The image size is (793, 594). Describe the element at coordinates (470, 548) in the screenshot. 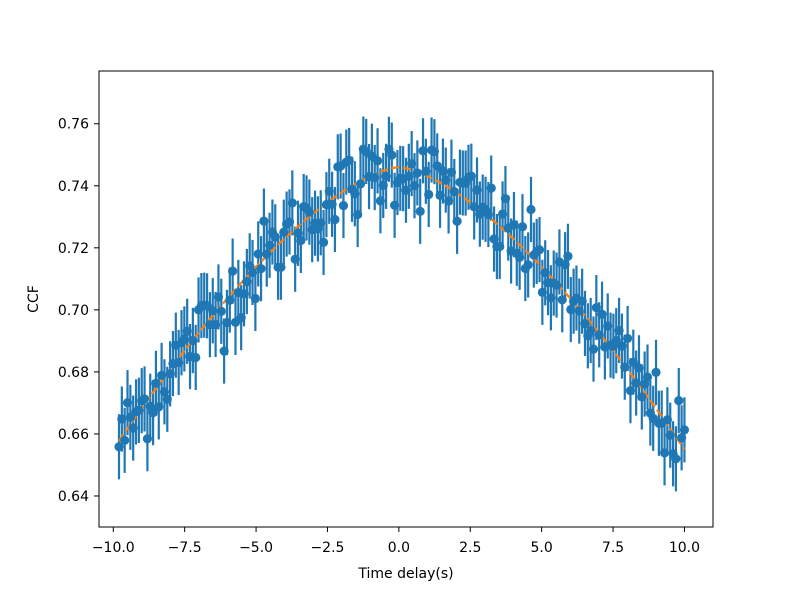

I see `x-tick-label: 2.5` at that location.